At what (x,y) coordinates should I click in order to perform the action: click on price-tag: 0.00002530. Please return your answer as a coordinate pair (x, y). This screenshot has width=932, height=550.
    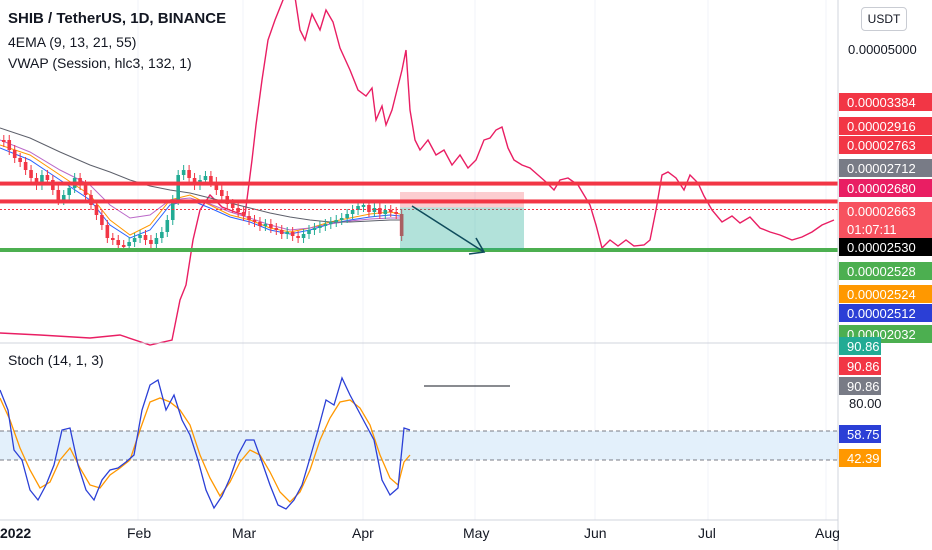
    Looking at the image, I should click on (885, 247).